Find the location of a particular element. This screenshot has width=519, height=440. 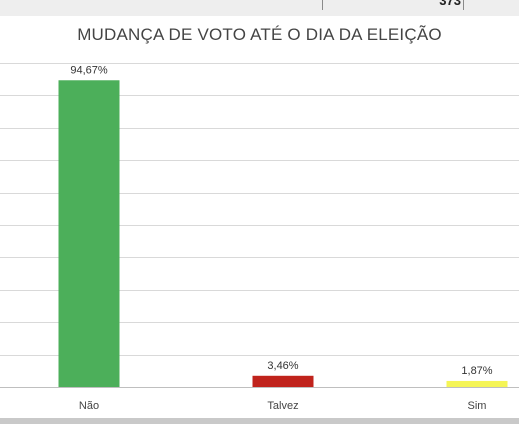

category-label: Talvez is located at coordinates (282, 406).